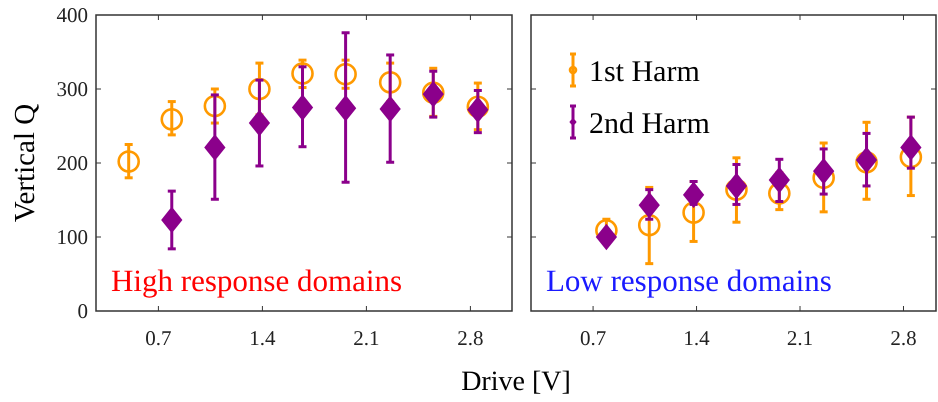 The height and width of the screenshot is (402, 938). Describe the element at coordinates (689, 280) in the screenshot. I see `annotation: Low response domains` at that location.